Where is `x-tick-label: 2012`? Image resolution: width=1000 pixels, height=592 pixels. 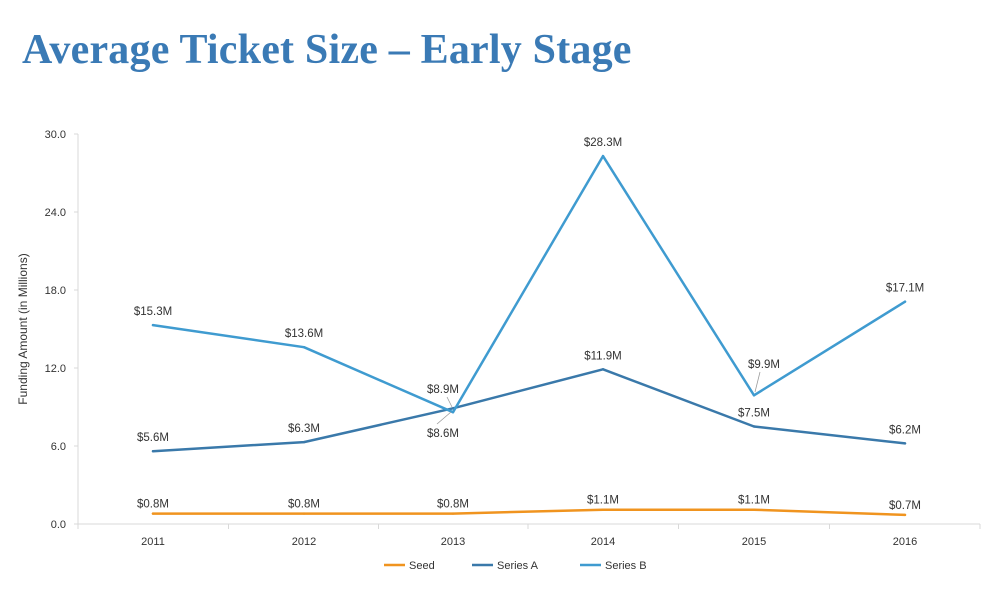 x-tick-label: 2012 is located at coordinates (304, 542).